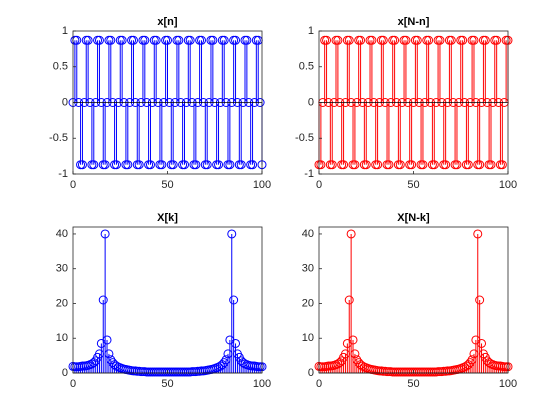  I want to click on y-tick-label: -0.5, so click(304, 138).